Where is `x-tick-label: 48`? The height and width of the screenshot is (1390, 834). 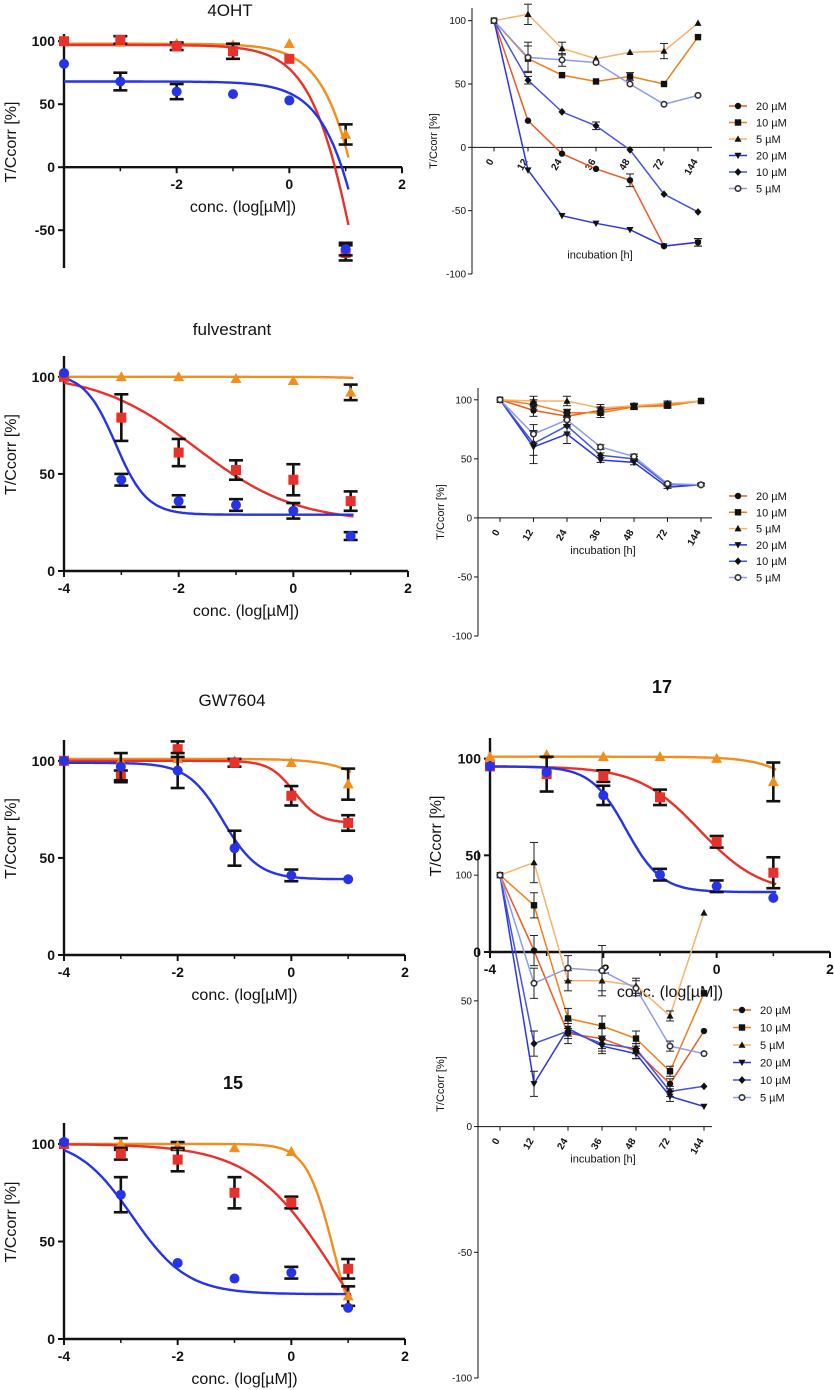
x-tick-label: 48 is located at coordinates (629, 536).